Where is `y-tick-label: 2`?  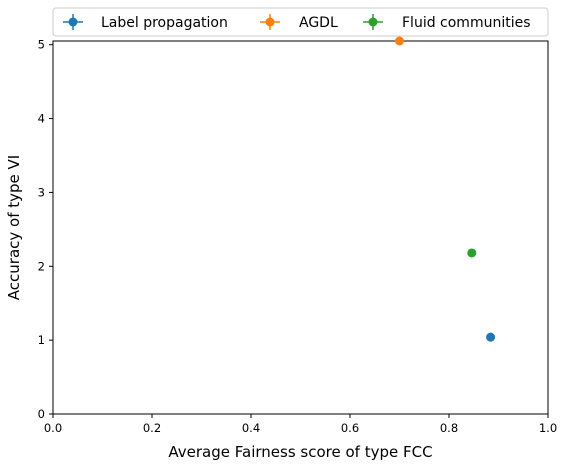
y-tick-label: 2 is located at coordinates (41, 266).